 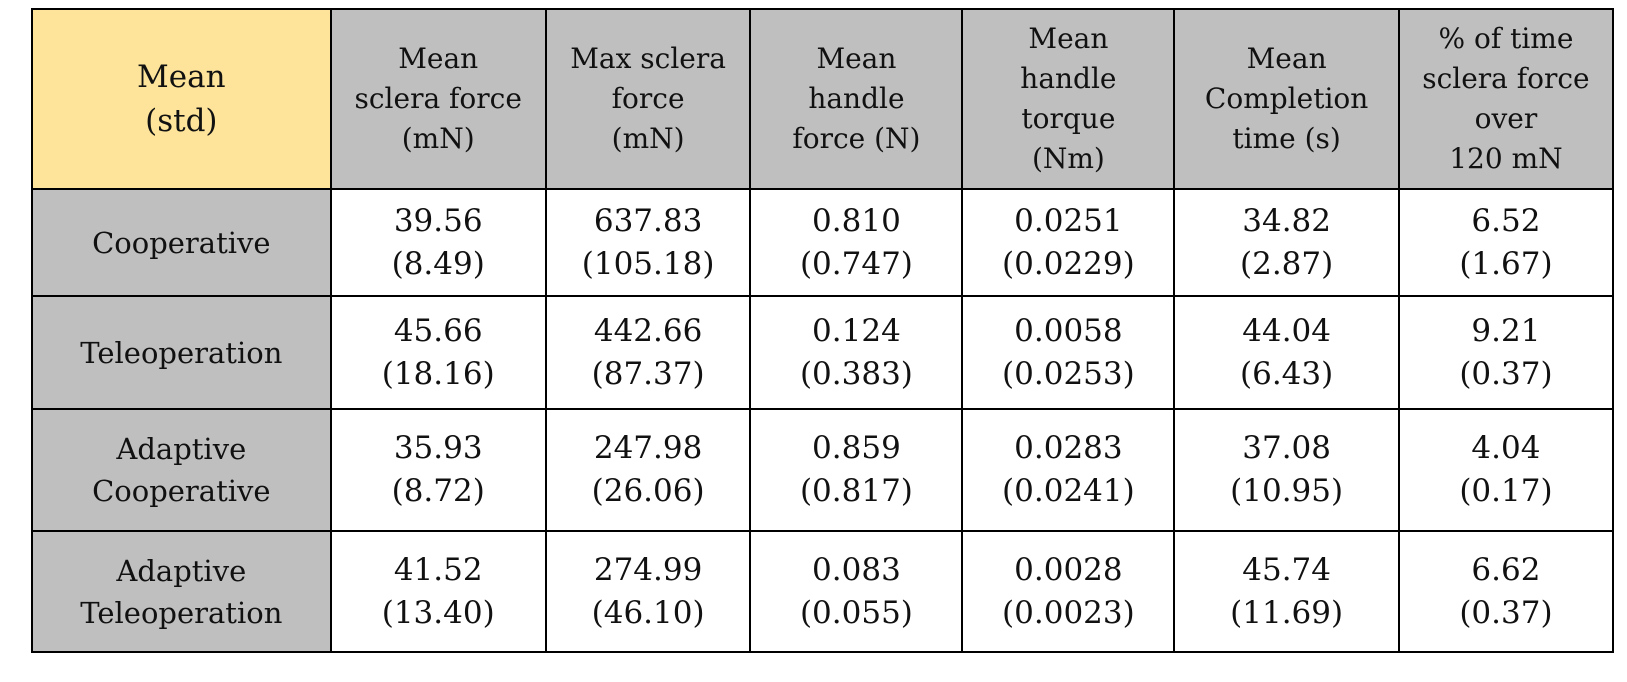 What do you see at coordinates (856, 612) in the screenshot?
I see `cell-std: (0.055)` at bounding box center [856, 612].